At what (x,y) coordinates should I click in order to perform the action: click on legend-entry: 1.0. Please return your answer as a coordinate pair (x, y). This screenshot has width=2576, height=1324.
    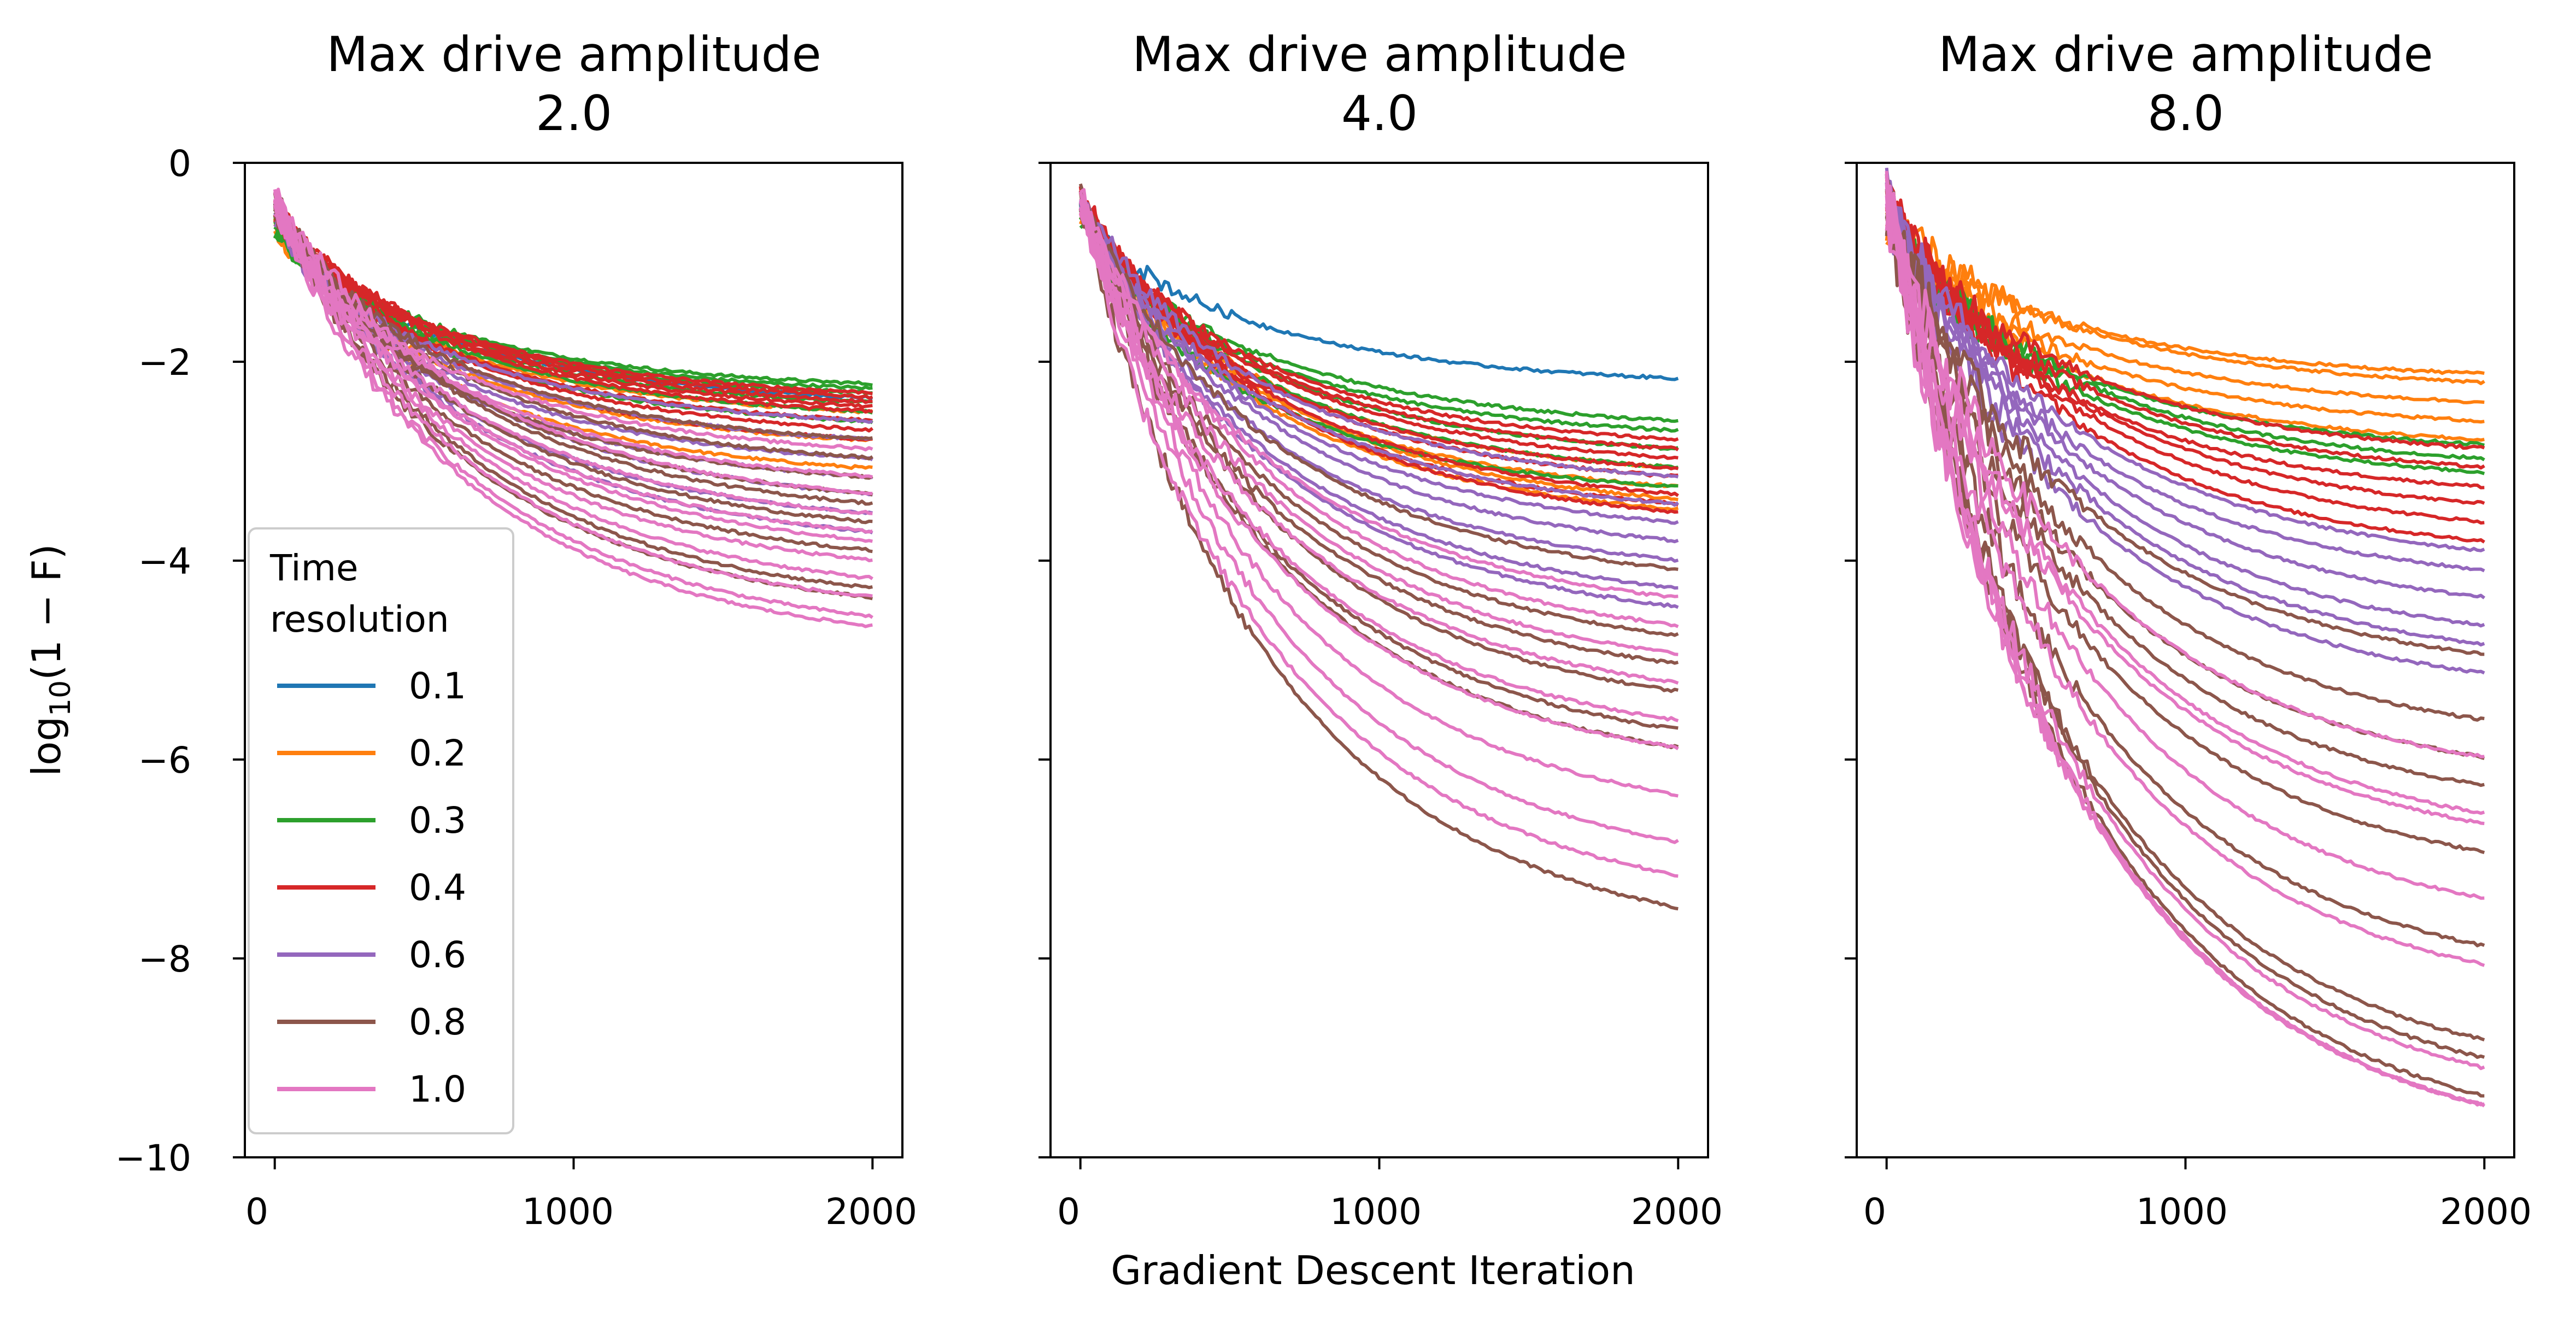
    Looking at the image, I should click on (372, 1089).